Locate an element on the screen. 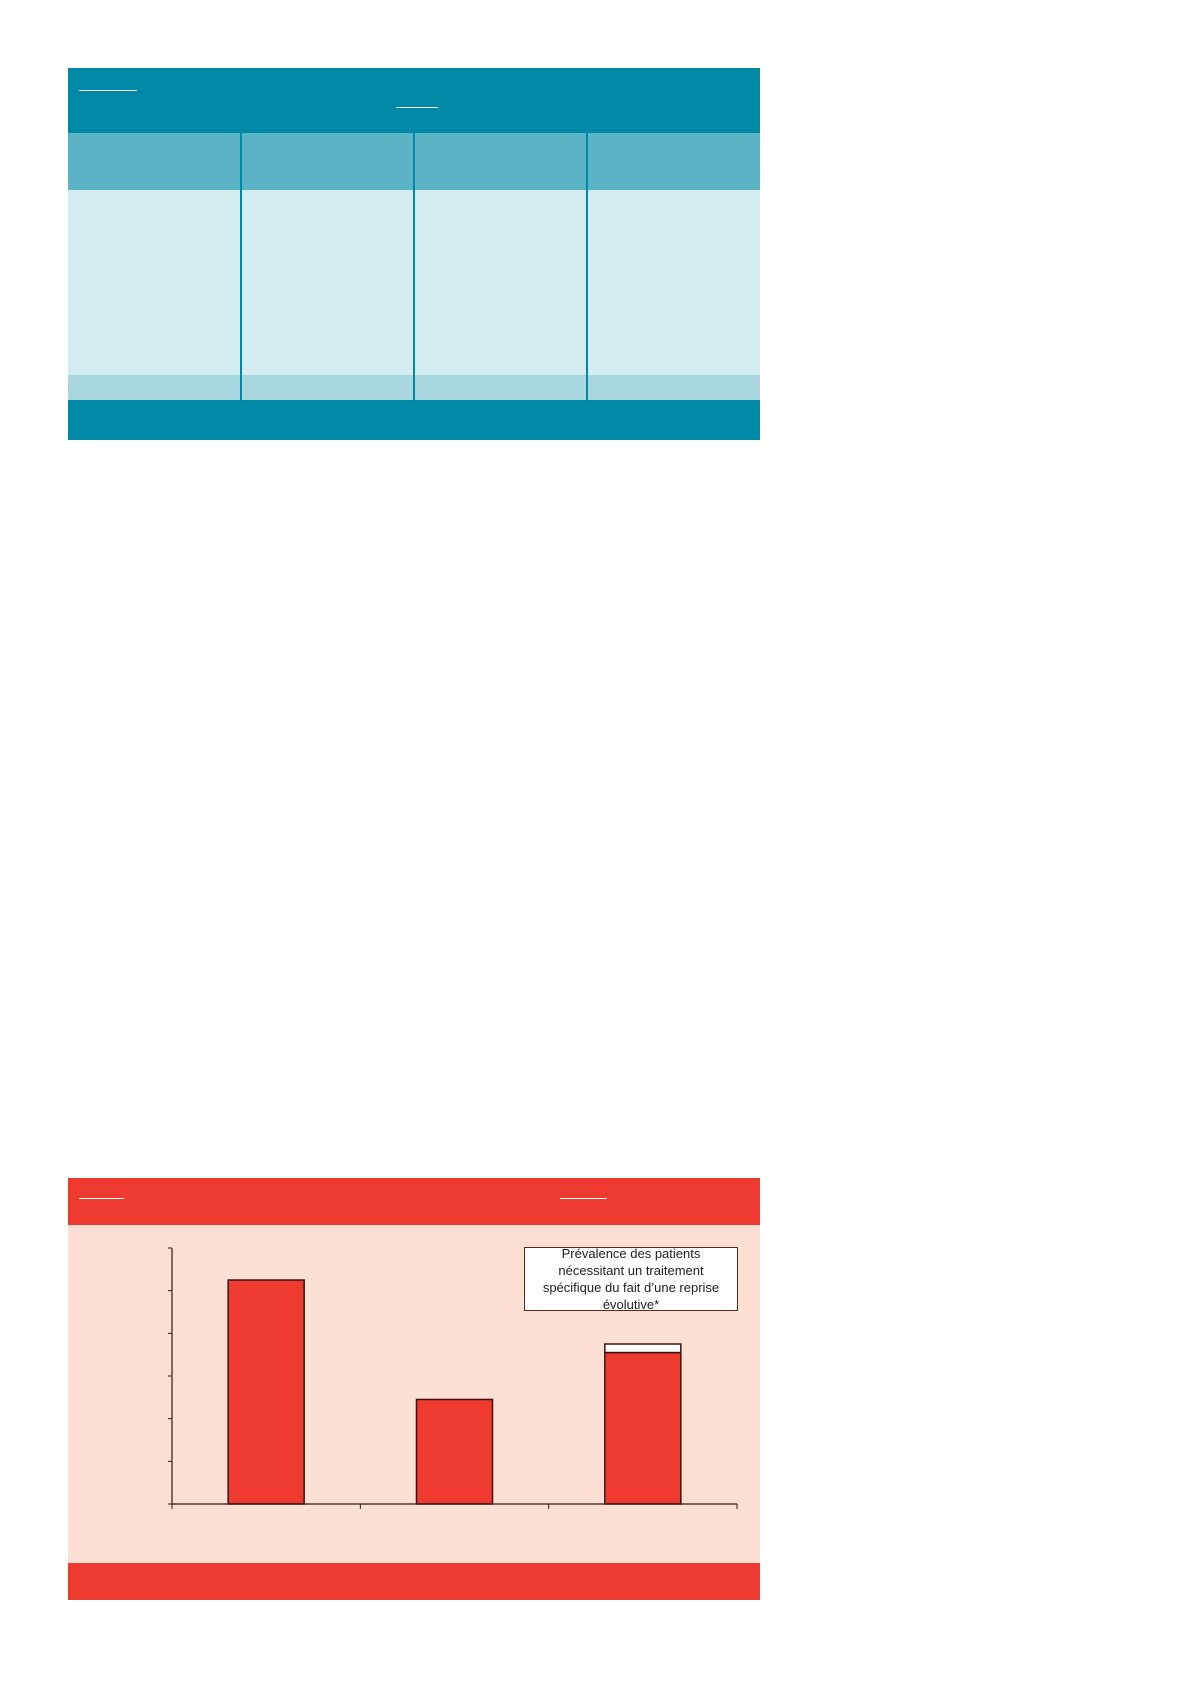 The height and width of the screenshot is (1684, 1191). figure-header-band is located at coordinates (414, 1201).